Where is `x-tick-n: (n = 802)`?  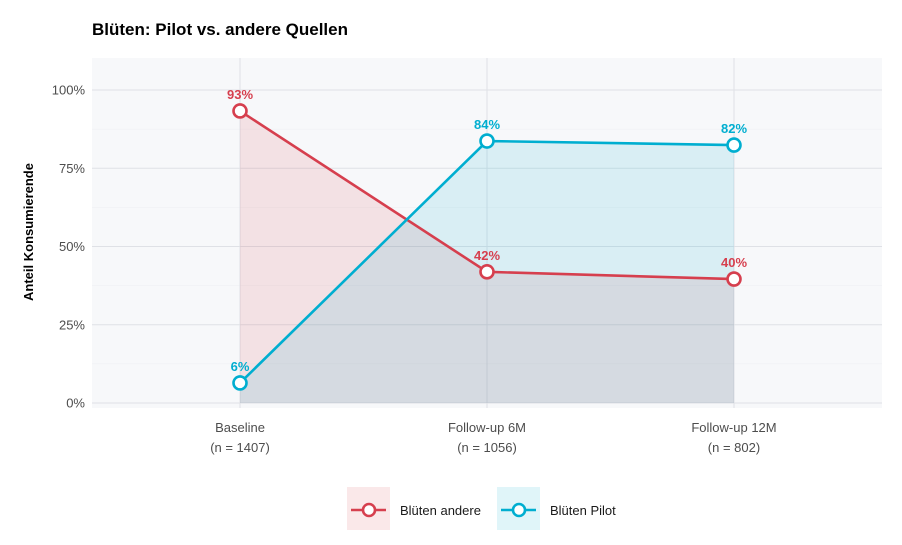
x-tick-n: (n = 802) is located at coordinates (734, 447).